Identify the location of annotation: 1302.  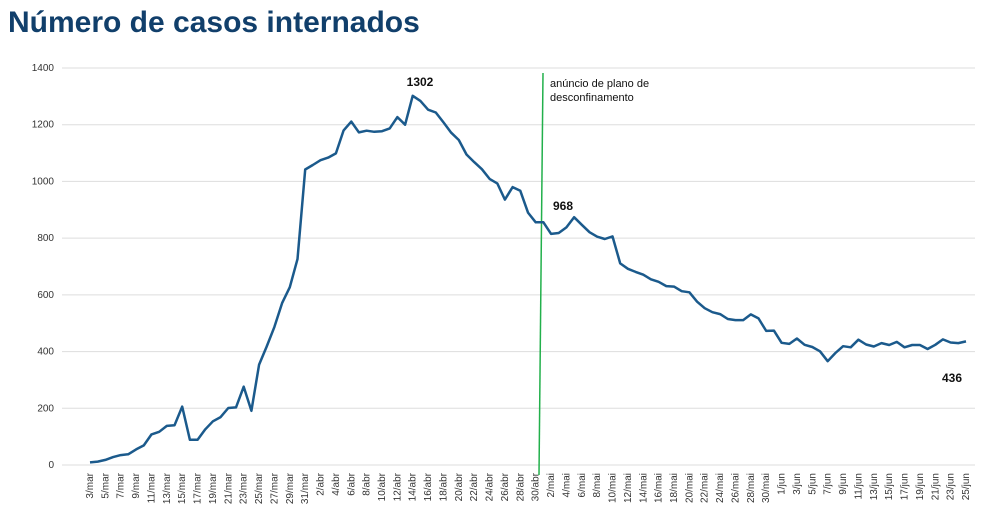
(420, 82).